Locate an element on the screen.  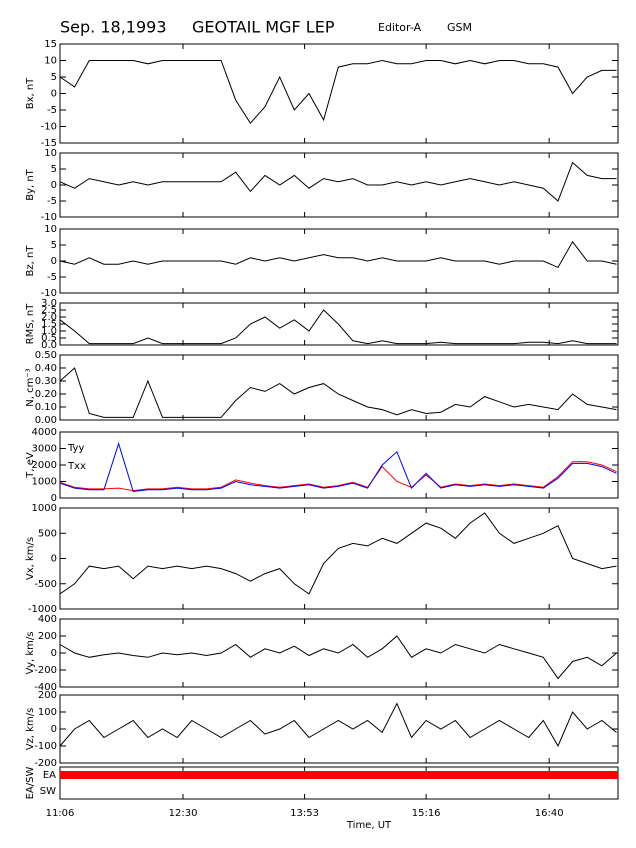
x-tick-label: 16:40 is located at coordinates (549, 813).